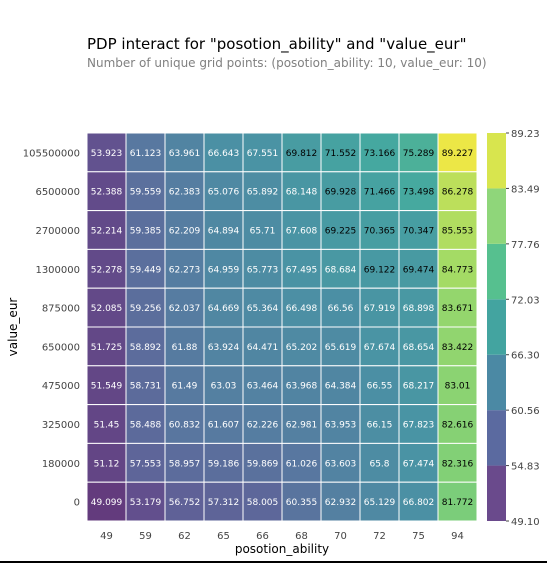  I want to click on heatmap-cell-value: 59.559, so click(146, 193).